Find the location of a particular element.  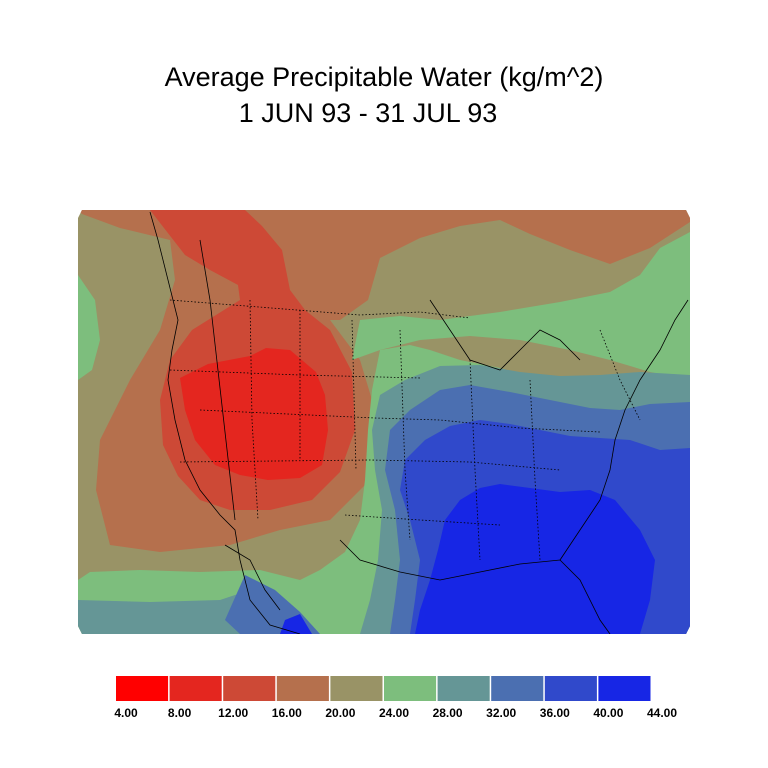

map-title: Average Precipitable Water (kg/m^2) is located at coordinates (384, 77).